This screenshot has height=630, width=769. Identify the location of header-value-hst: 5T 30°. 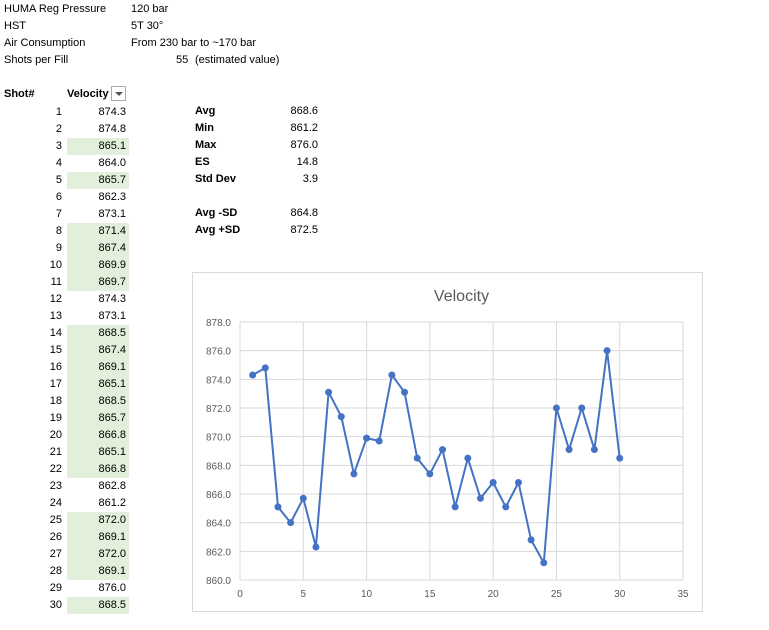
(147, 26).